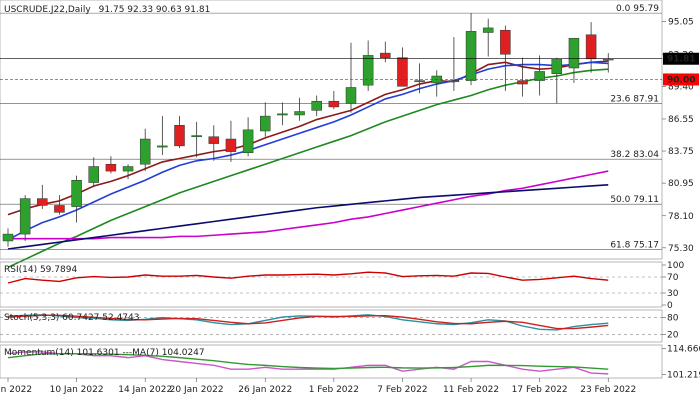  Describe the element at coordinates (681, 23) in the screenshot. I see `price-tick-label: 95.05` at that location.